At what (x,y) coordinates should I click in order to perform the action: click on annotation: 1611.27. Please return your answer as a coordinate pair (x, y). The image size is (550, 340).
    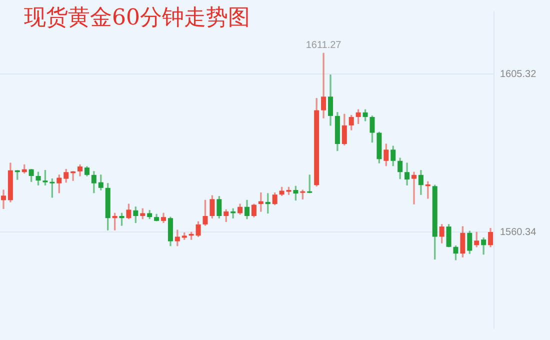
    Looking at the image, I should click on (324, 45).